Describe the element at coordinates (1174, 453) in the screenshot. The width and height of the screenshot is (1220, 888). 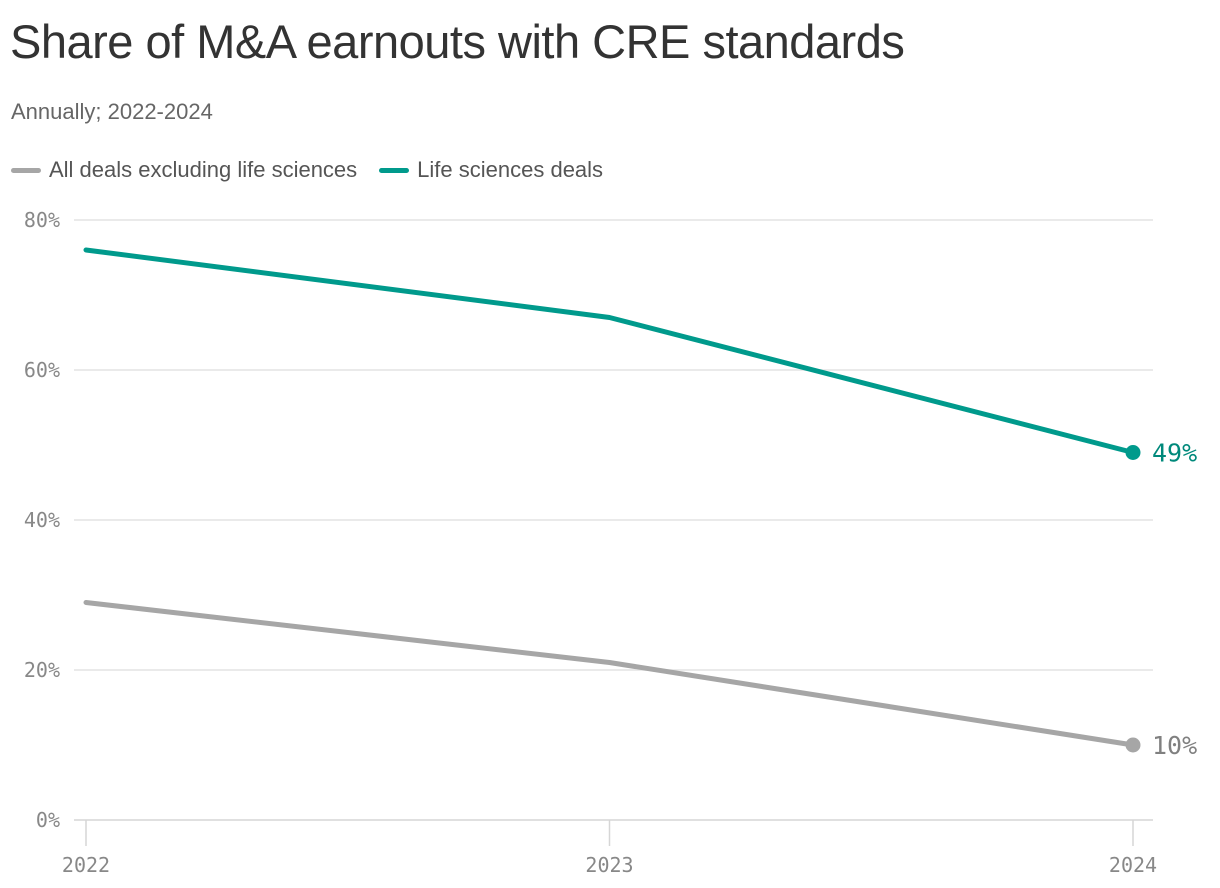
I see `end-label-life-sciences: 49%` at that location.